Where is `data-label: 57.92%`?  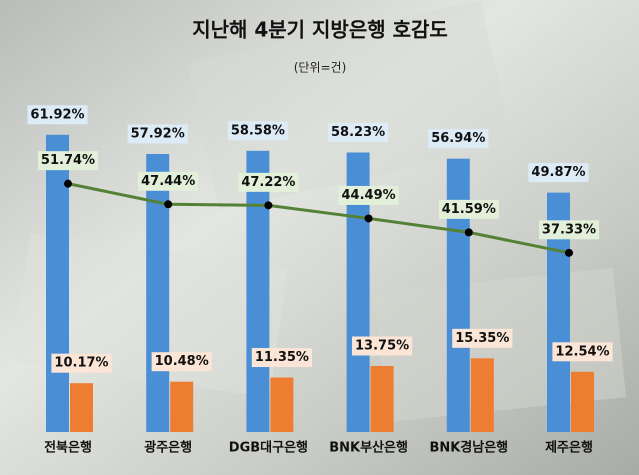
data-label: 57.92% is located at coordinates (158, 133).